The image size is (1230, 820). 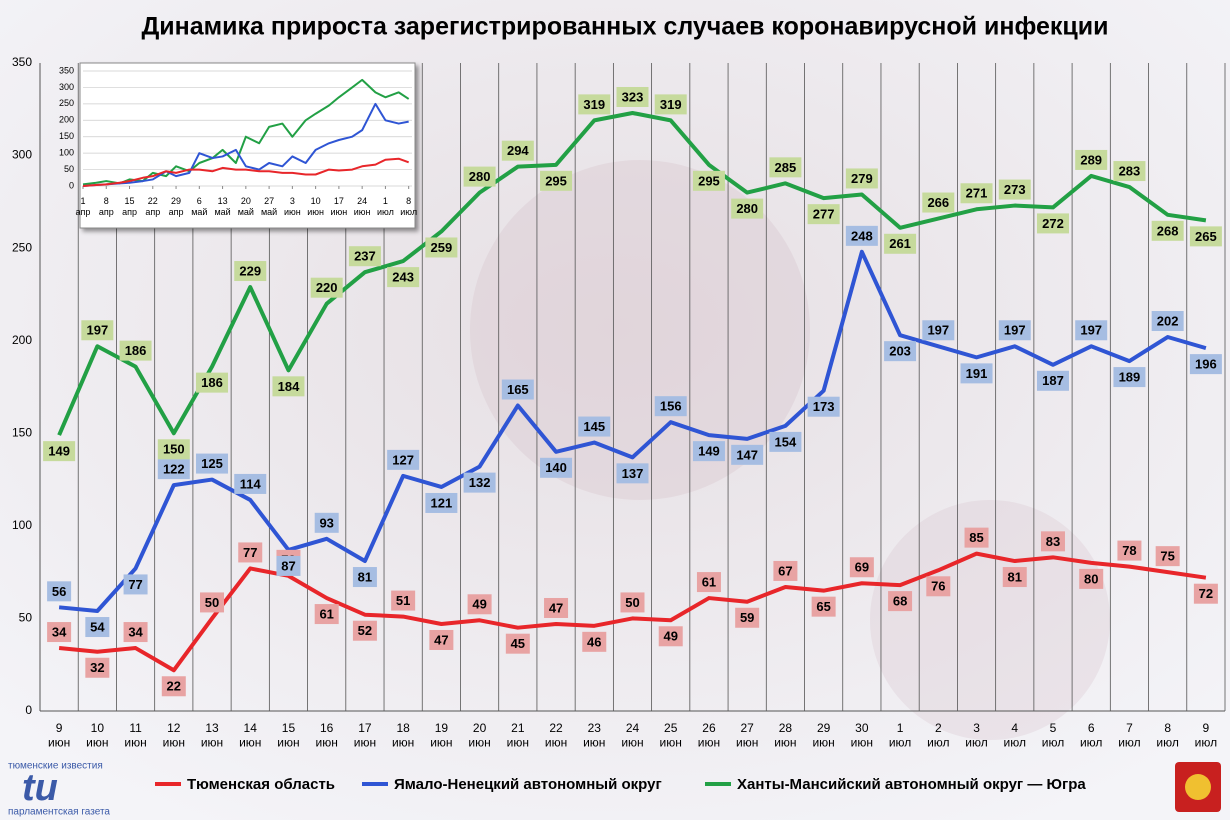 I want to click on value-label: 268, so click(x=1168, y=230).